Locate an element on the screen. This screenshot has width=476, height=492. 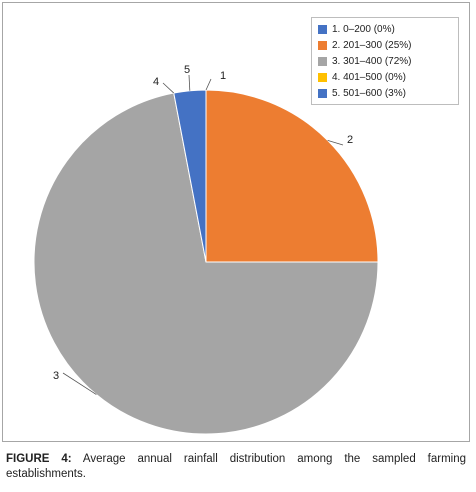
legend-label: 2. 201–300 (25%) is located at coordinates (372, 45).